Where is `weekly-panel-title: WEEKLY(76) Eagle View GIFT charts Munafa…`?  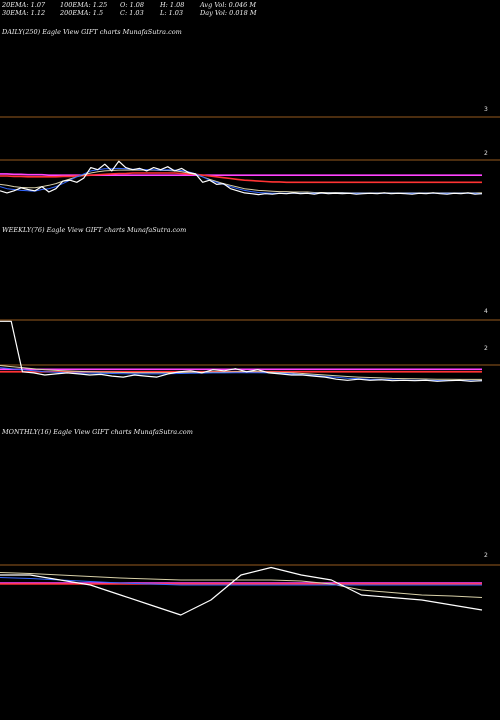 weekly-panel-title: WEEKLY(76) Eagle View GIFT charts Munafa… is located at coordinates (94, 230).